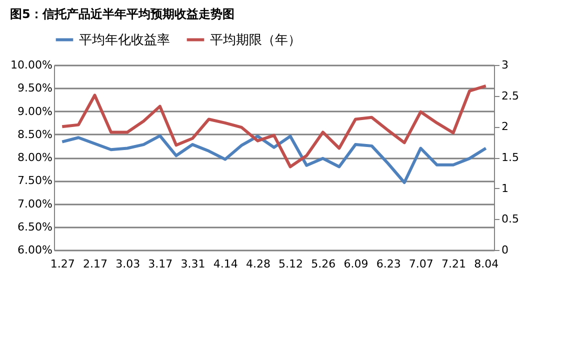 The image size is (572, 340). What do you see at coordinates (356, 264) in the screenshot?
I see `x-tick-label: 6.09` at bounding box center [356, 264].